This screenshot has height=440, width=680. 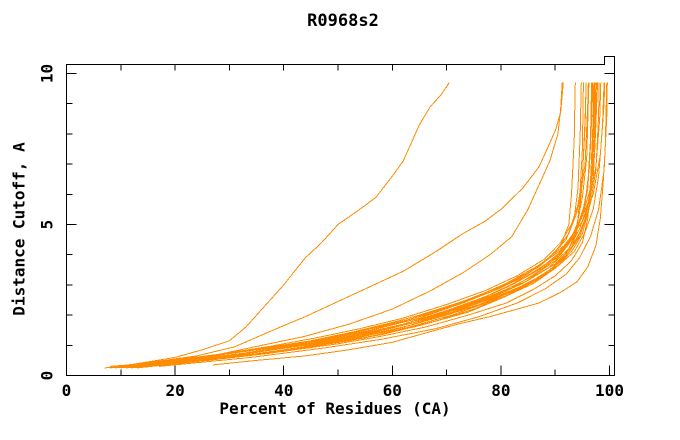 What do you see at coordinates (47, 225) in the screenshot?
I see `y-tick-label: 5` at bounding box center [47, 225].